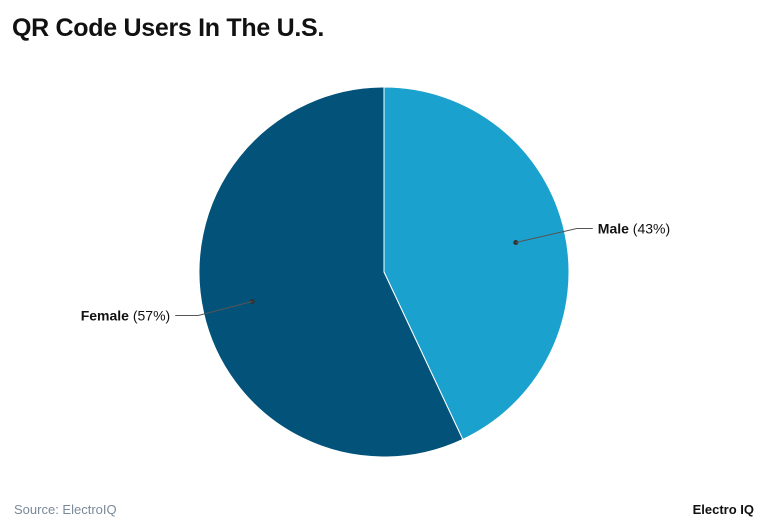 This screenshot has width=768, height=529. Describe the element at coordinates (613, 229) in the screenshot. I see `slice-label-name: Male` at that location.